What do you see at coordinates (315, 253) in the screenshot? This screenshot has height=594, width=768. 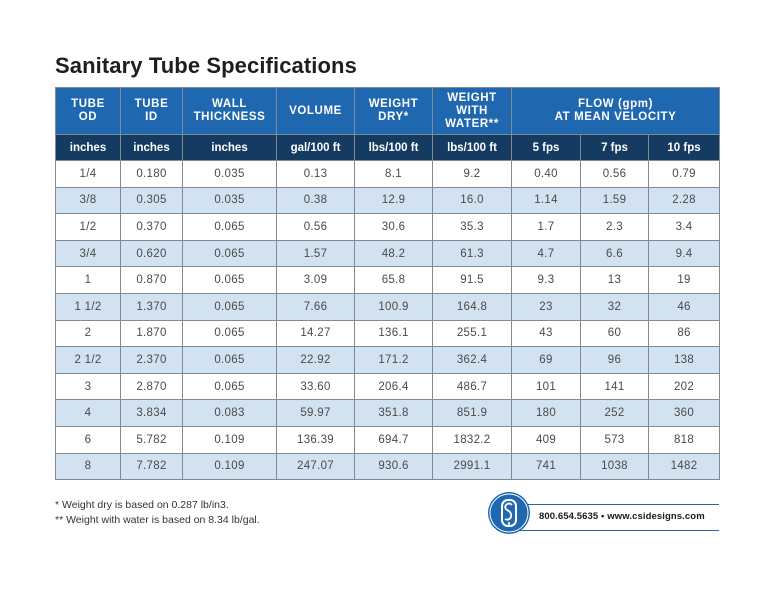 I see `table-cell: 1.57` at bounding box center [315, 253].